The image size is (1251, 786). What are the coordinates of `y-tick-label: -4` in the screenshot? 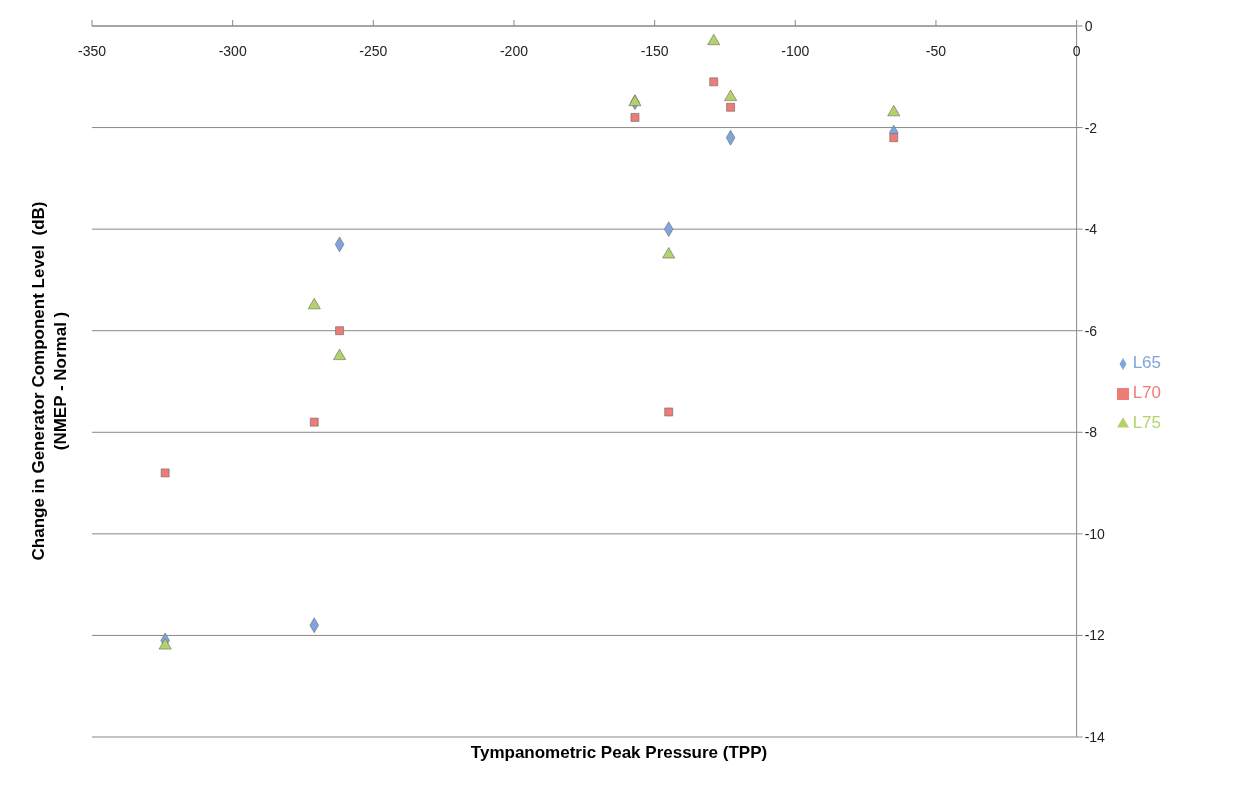 It's located at (1091, 229).